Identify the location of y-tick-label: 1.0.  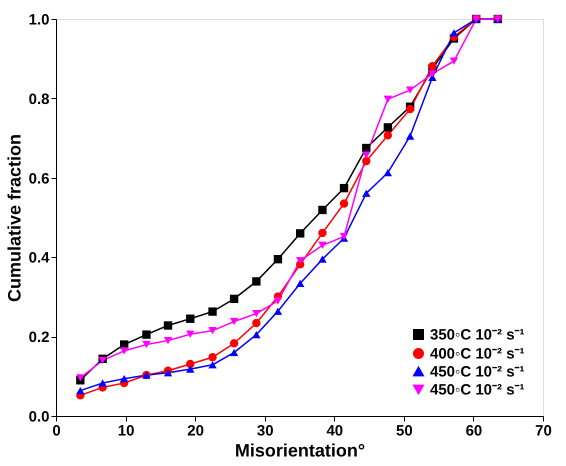
(39, 20).